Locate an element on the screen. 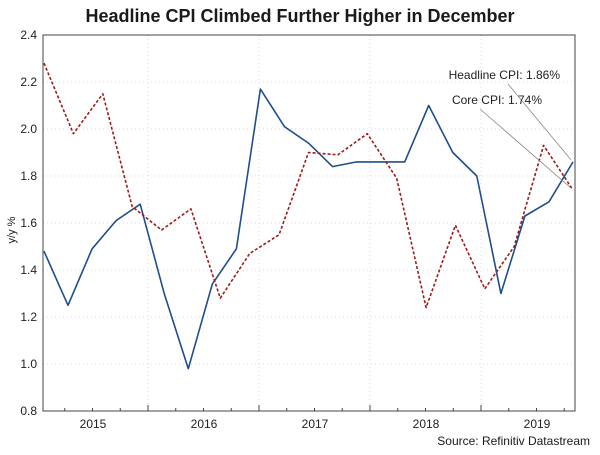 The image size is (600, 455). y-tick-label: 1.0 is located at coordinates (28, 364).